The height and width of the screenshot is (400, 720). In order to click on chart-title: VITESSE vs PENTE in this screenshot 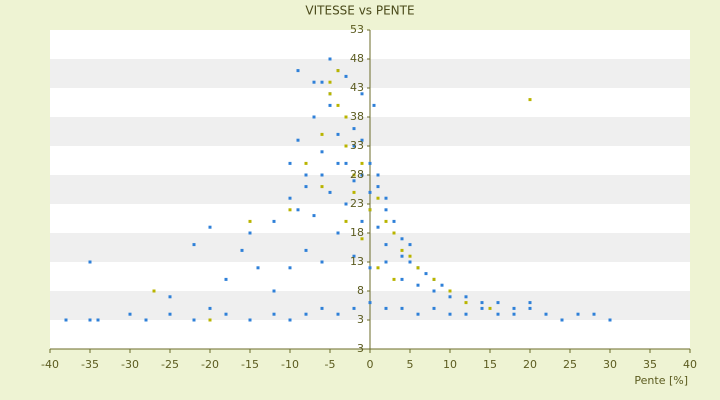, I will do `click(359, 11)`.